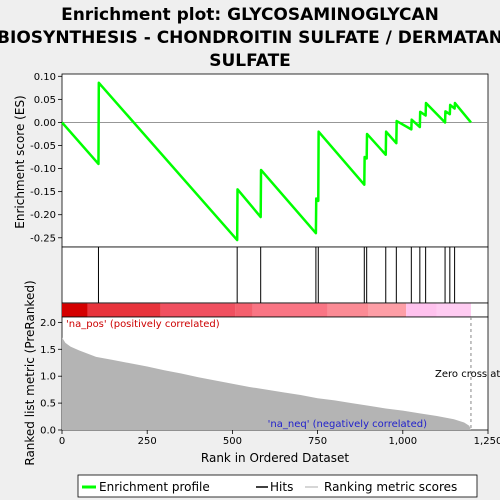  Describe the element at coordinates (48, 431) in the screenshot. I see `metric-y-tick-label-0: 0.0` at that location.